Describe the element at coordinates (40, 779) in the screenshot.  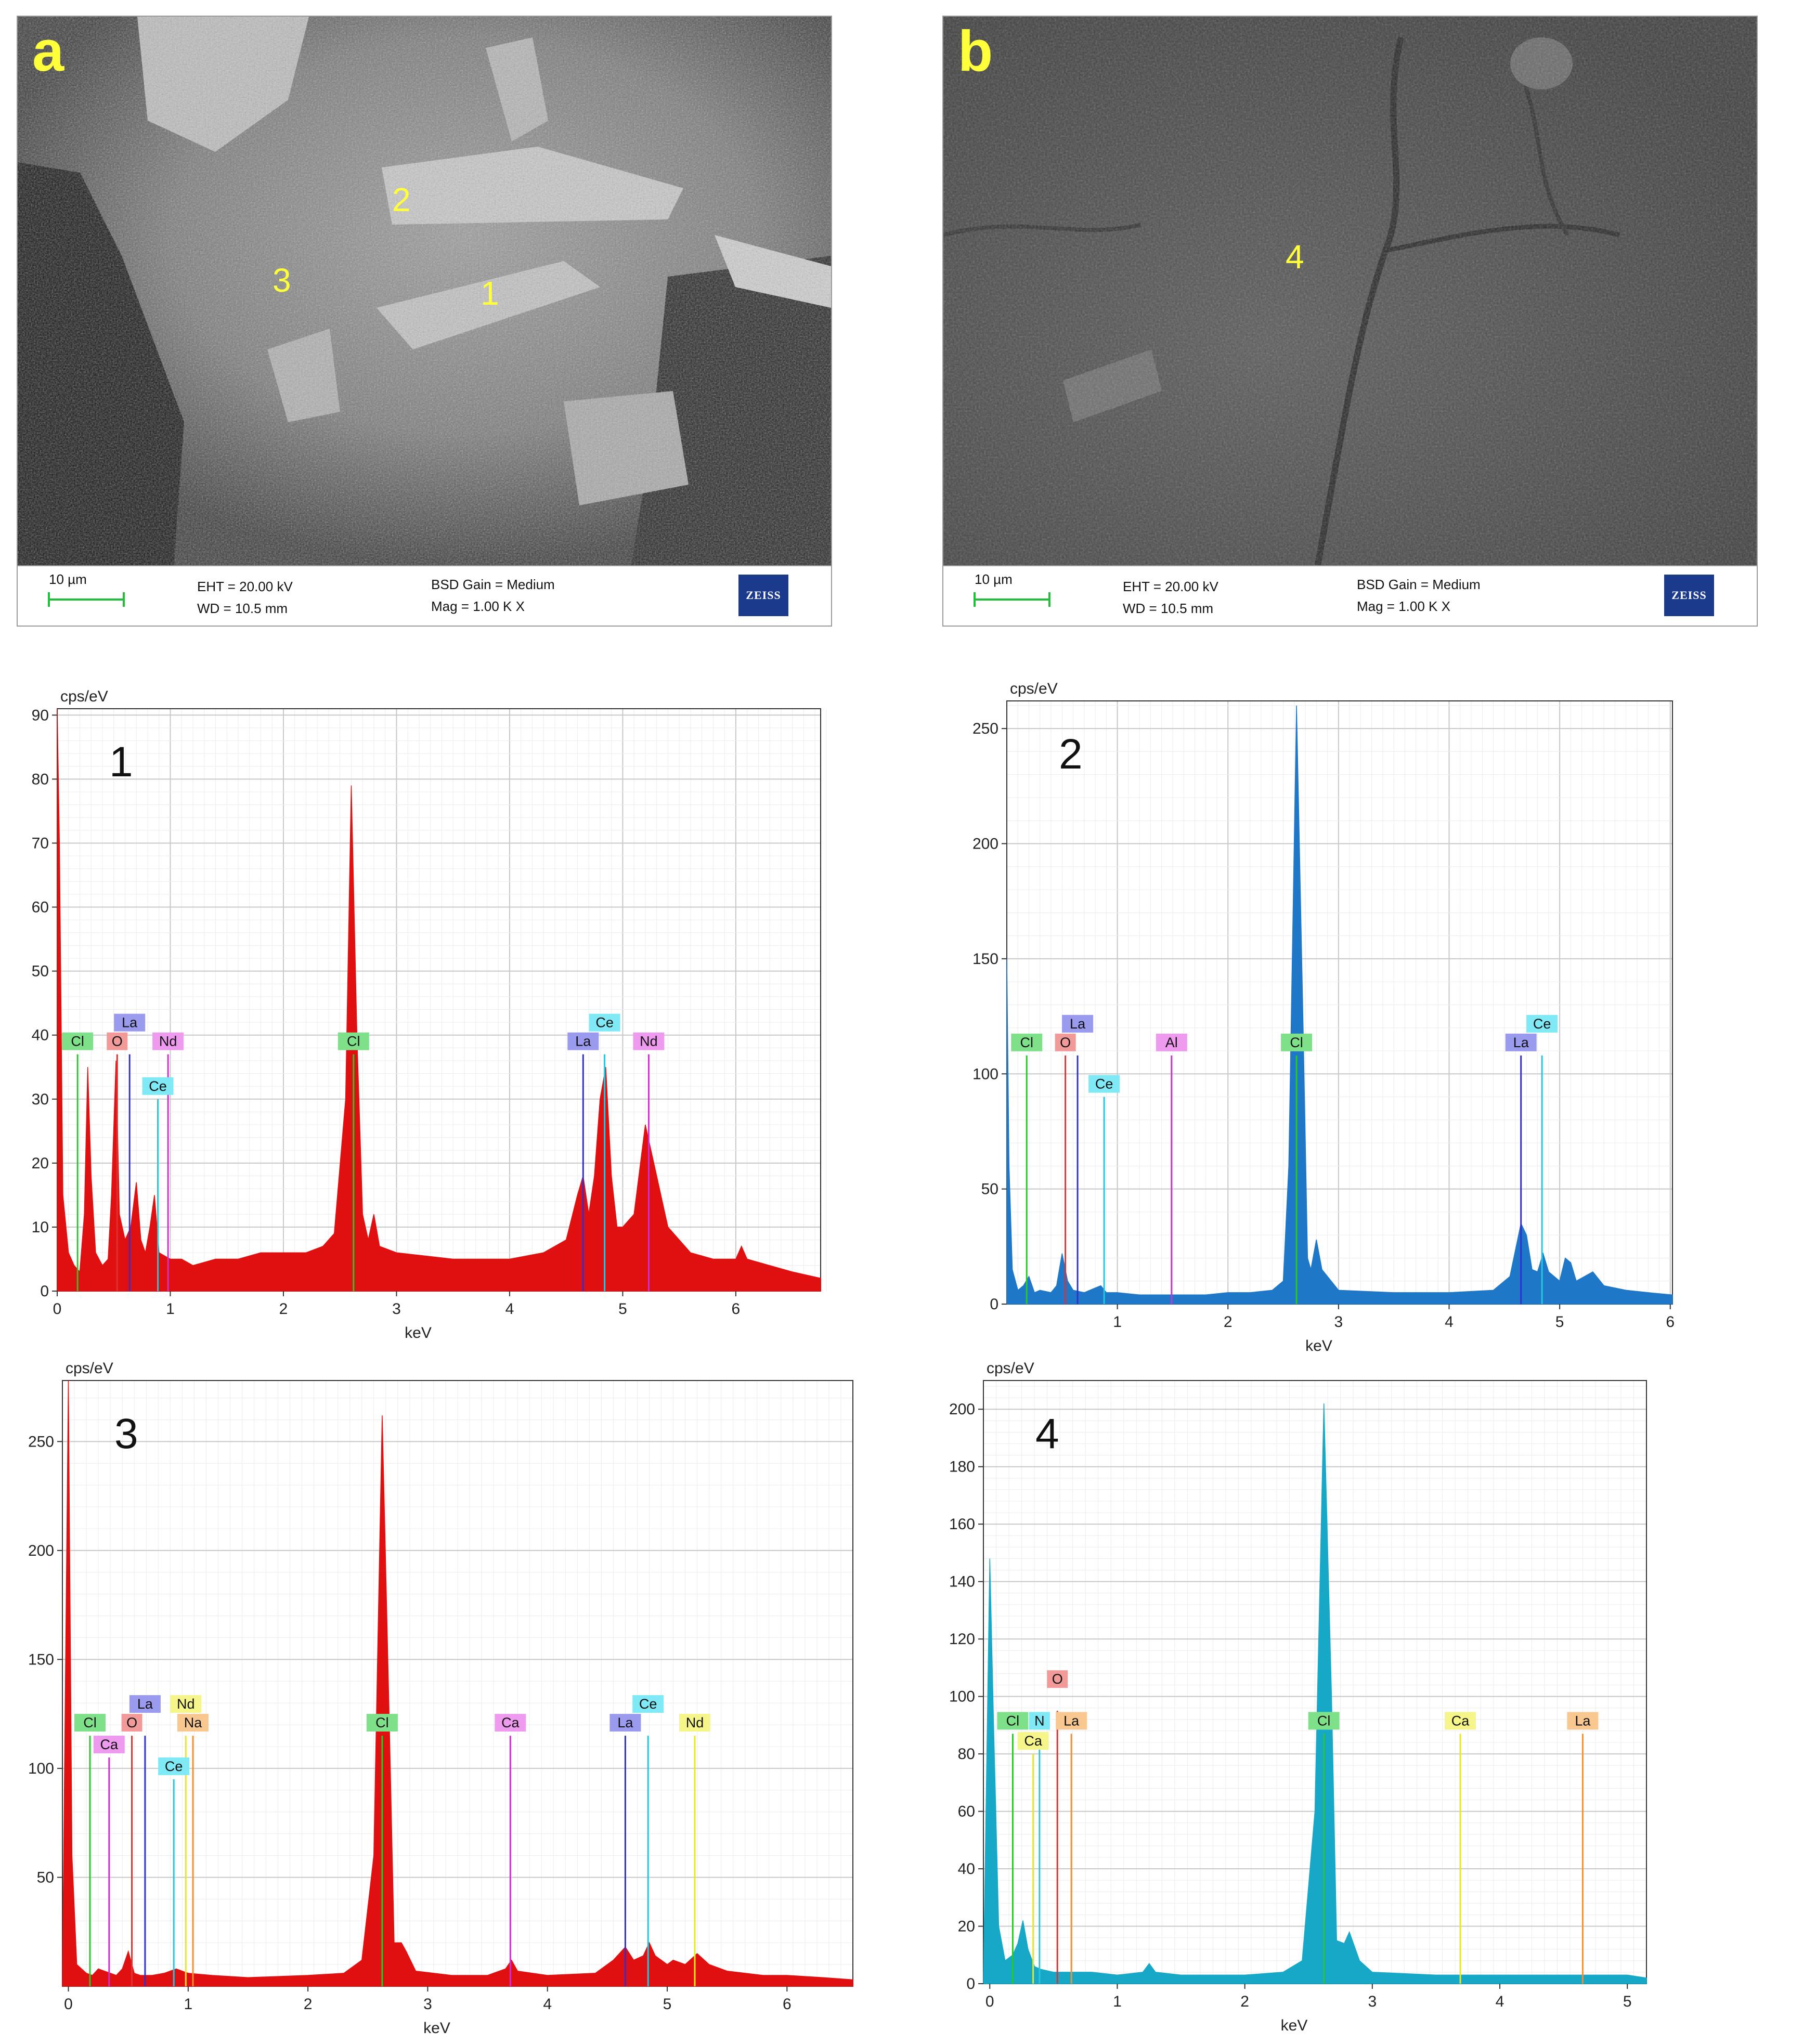
I see `y-tick-label: 80` at that location.